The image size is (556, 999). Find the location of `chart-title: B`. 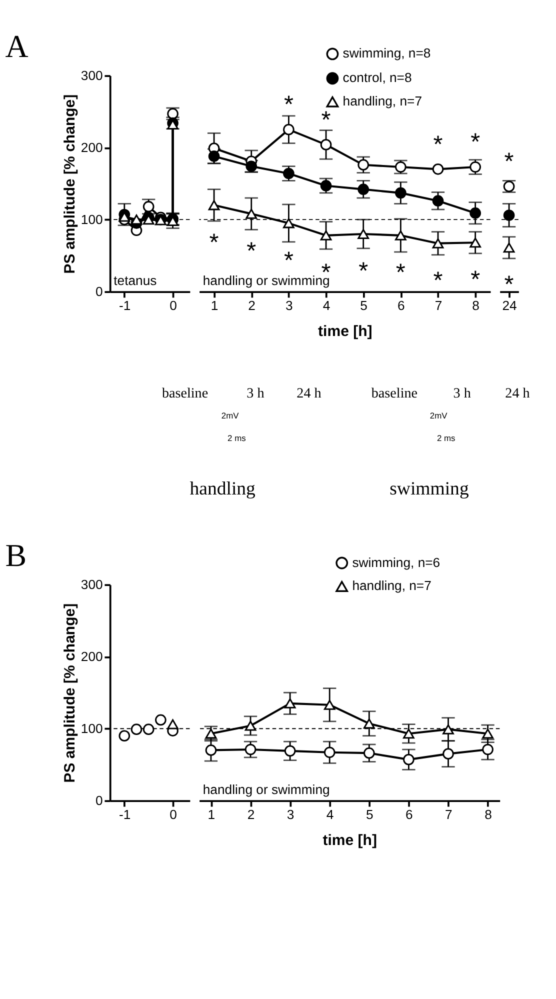

chart-title: B is located at coordinates (16, 555).